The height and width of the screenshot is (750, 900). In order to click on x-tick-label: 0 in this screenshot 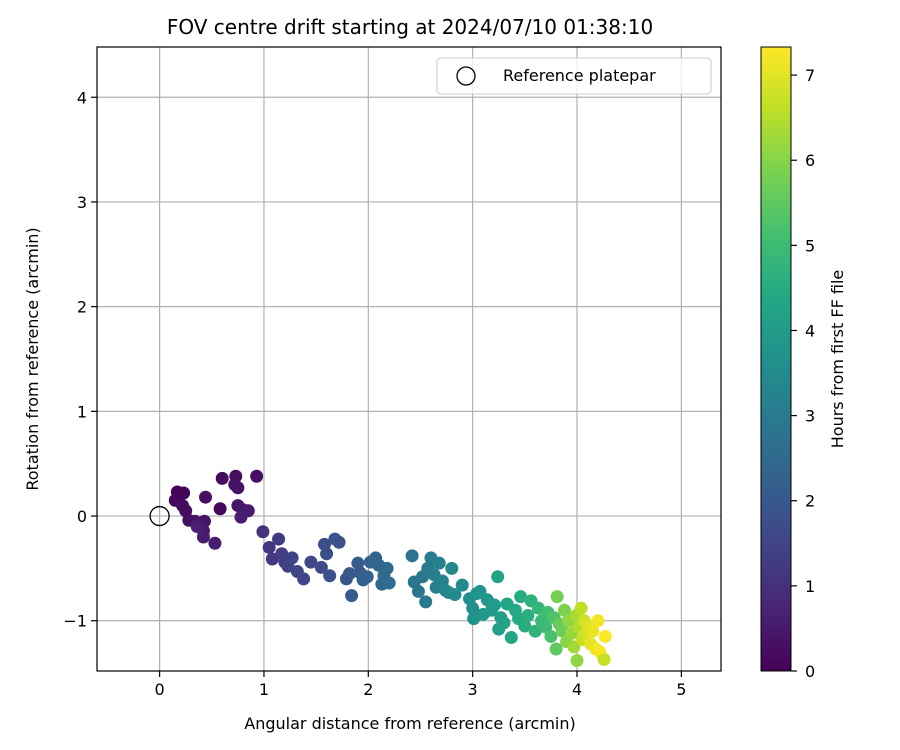, I will do `click(160, 689)`.